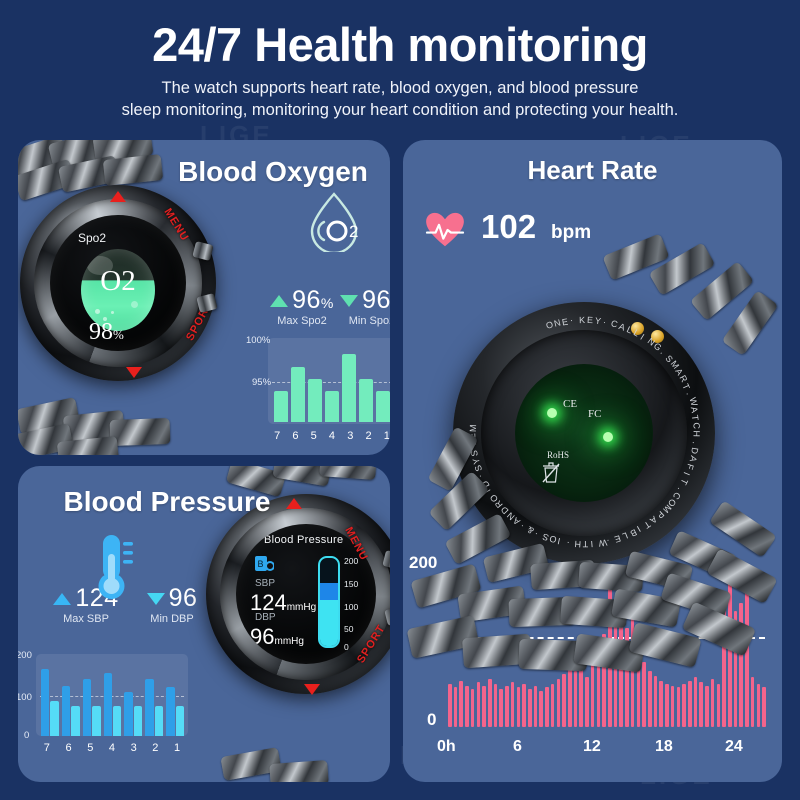  I want to click on engraving-char: D, so click(695, 451).